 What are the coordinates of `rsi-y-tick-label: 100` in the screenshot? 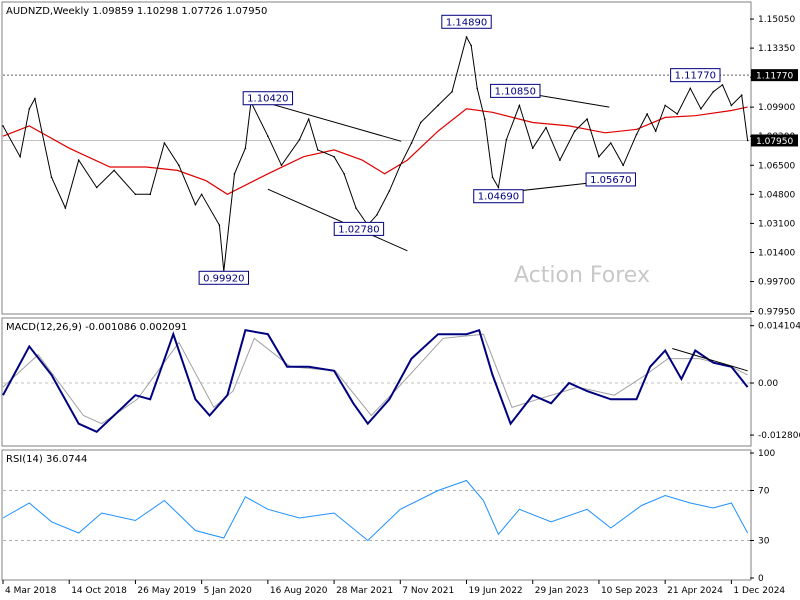 It's located at (766, 454).